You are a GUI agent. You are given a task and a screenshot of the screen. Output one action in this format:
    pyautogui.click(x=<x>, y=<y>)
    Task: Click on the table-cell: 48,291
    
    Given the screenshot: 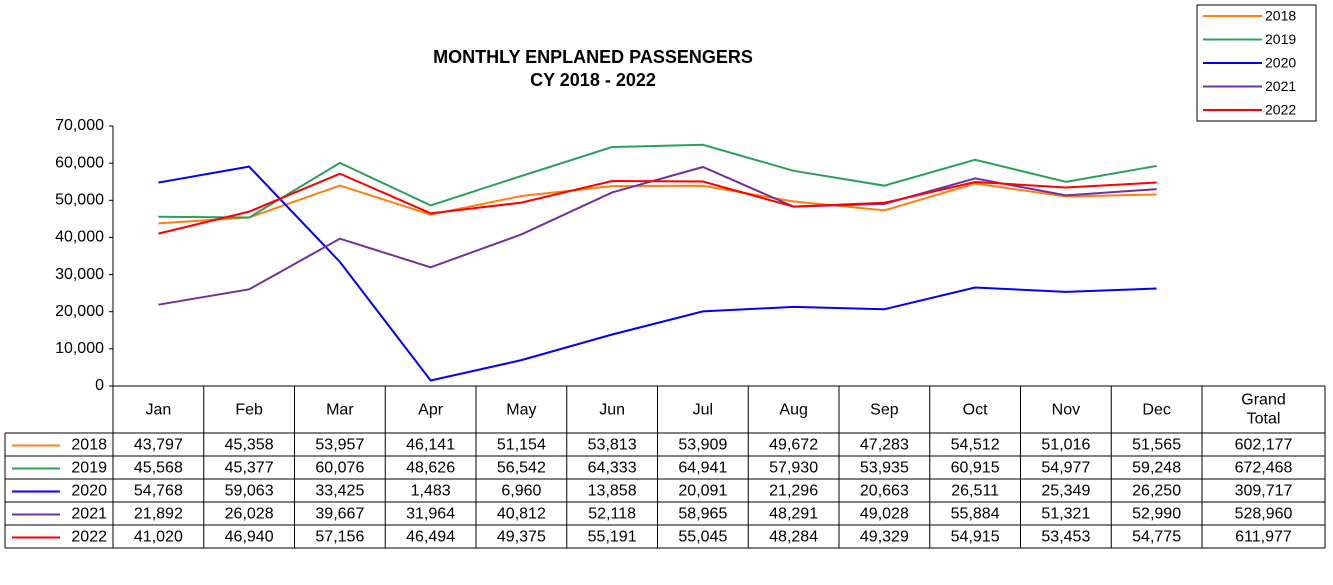 What is the action you would take?
    pyautogui.click(x=793, y=514)
    